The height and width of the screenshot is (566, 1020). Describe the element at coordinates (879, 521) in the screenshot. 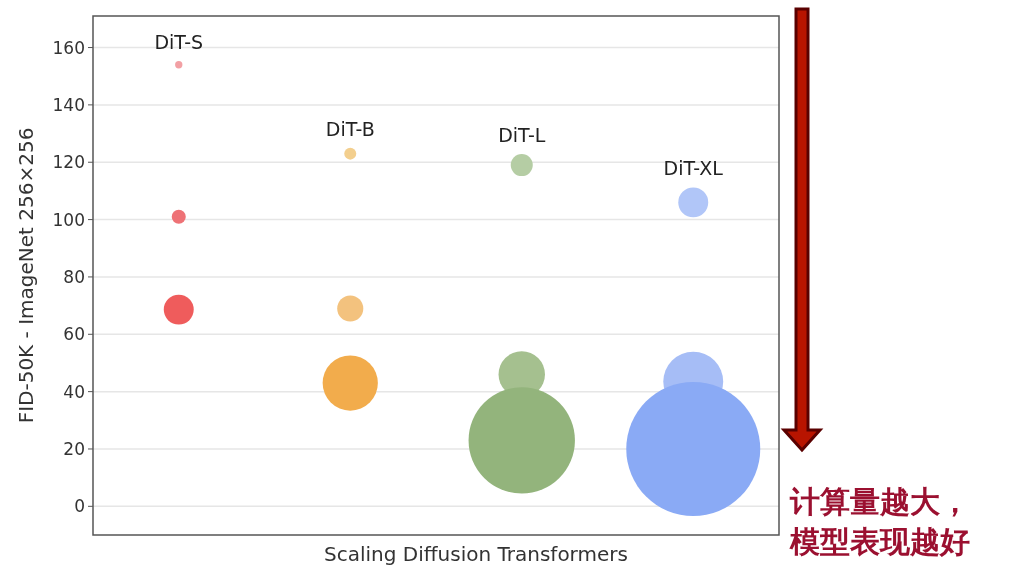

I see `text: 计算量越大，模型表现越好` at that location.